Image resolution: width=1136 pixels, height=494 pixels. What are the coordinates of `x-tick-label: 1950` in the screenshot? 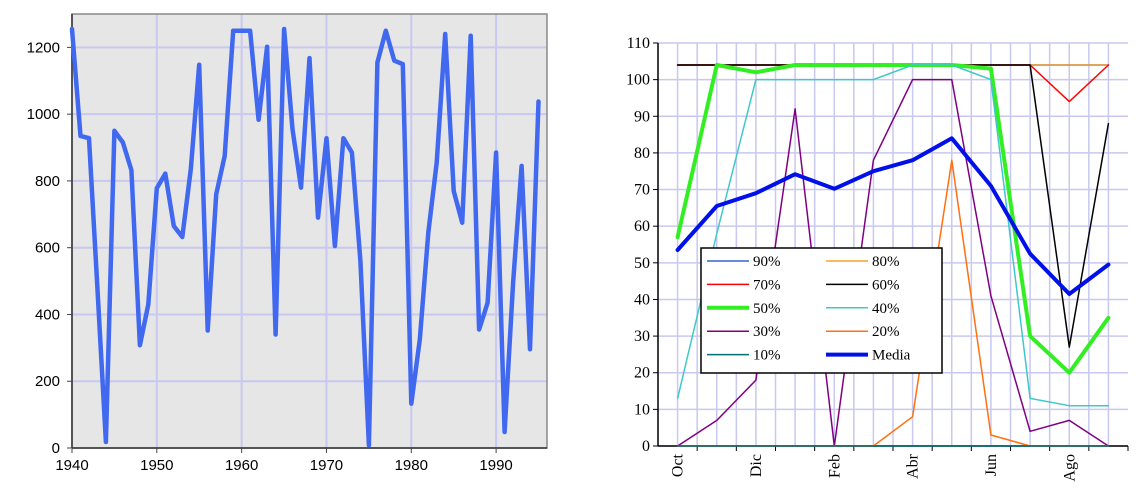 It's located at (156, 465).